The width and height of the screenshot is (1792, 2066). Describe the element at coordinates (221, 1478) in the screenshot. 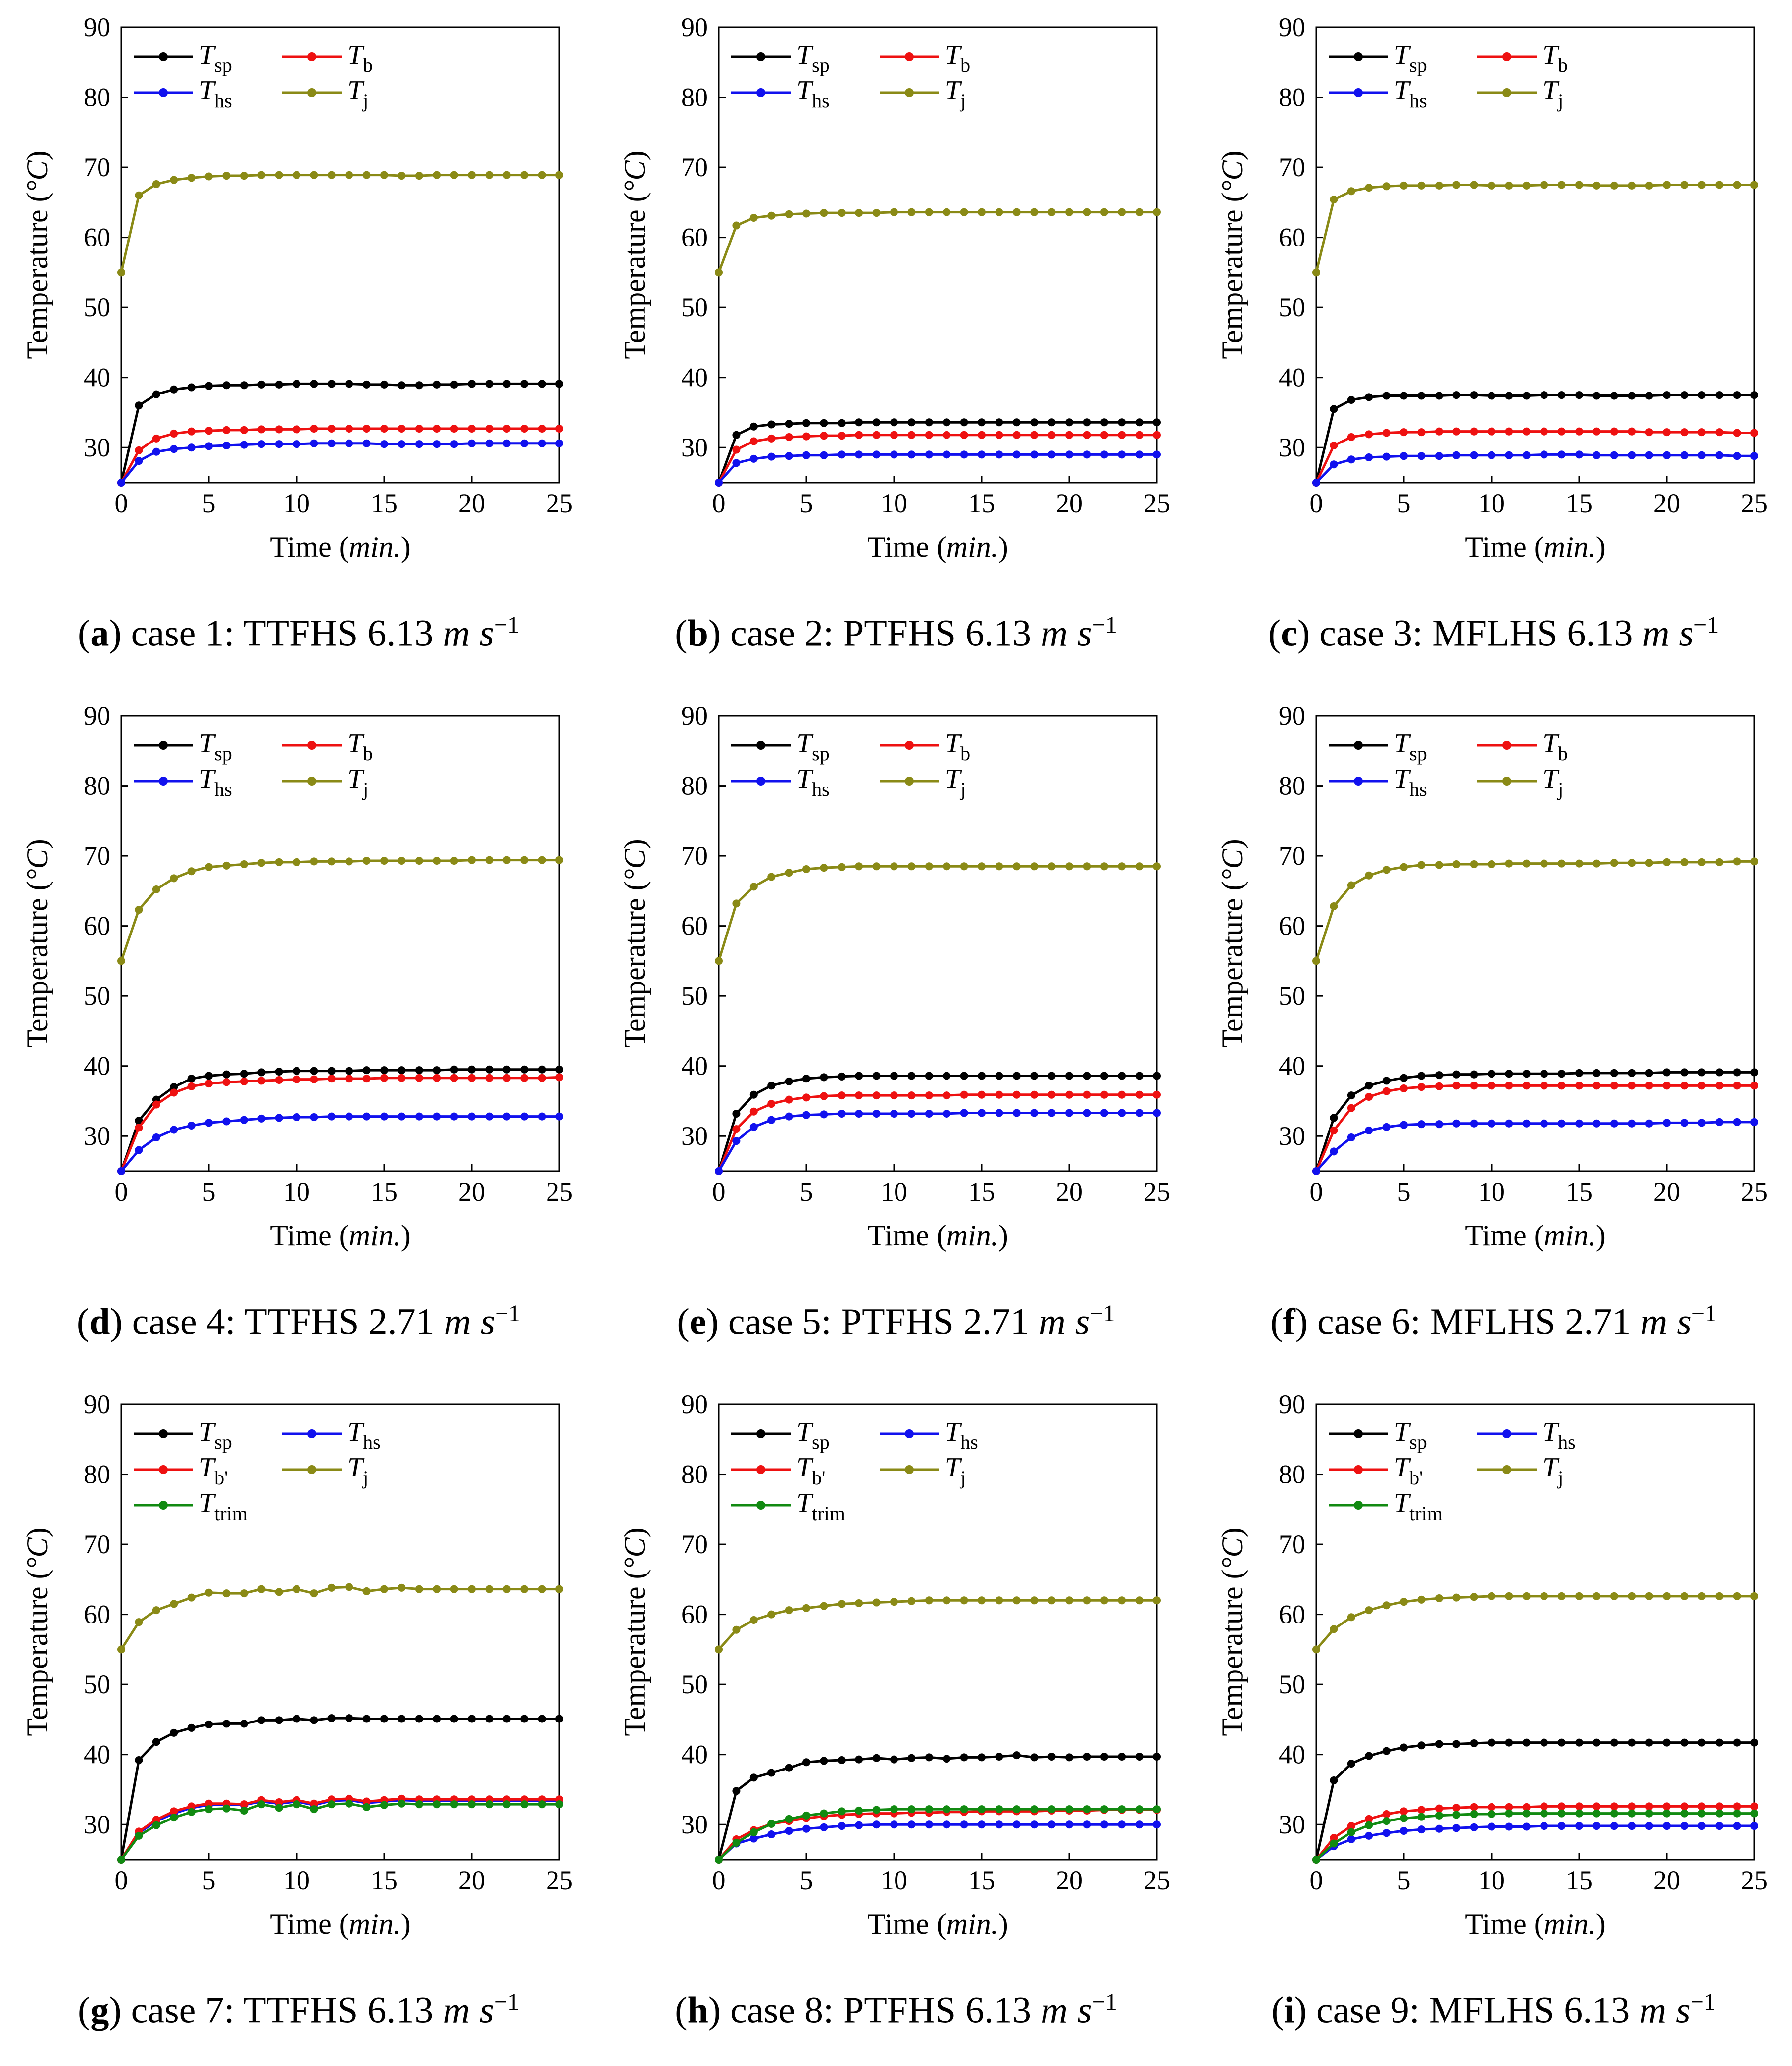

I see `legend-label-sub: b'` at that location.